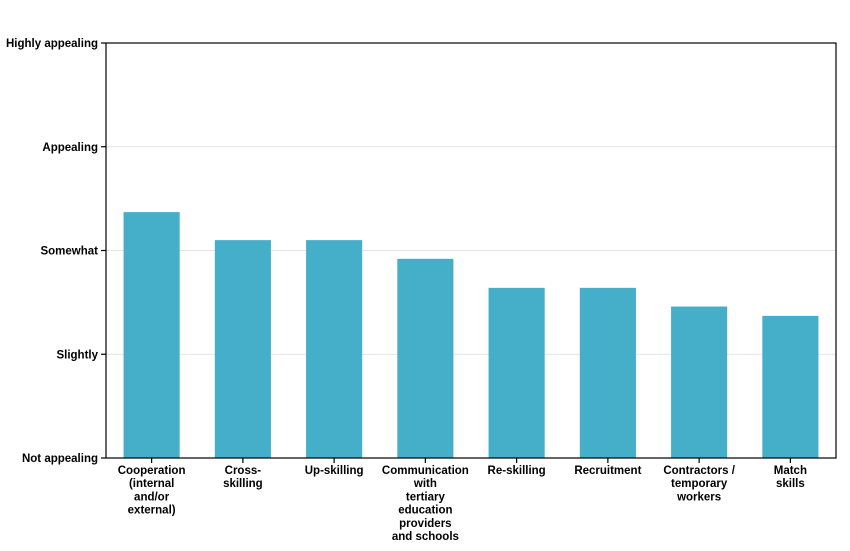 This screenshot has width=850, height=551. What do you see at coordinates (152, 491) in the screenshot?
I see `x-tick-label: Cooperation (internal and/or external)` at bounding box center [152, 491].